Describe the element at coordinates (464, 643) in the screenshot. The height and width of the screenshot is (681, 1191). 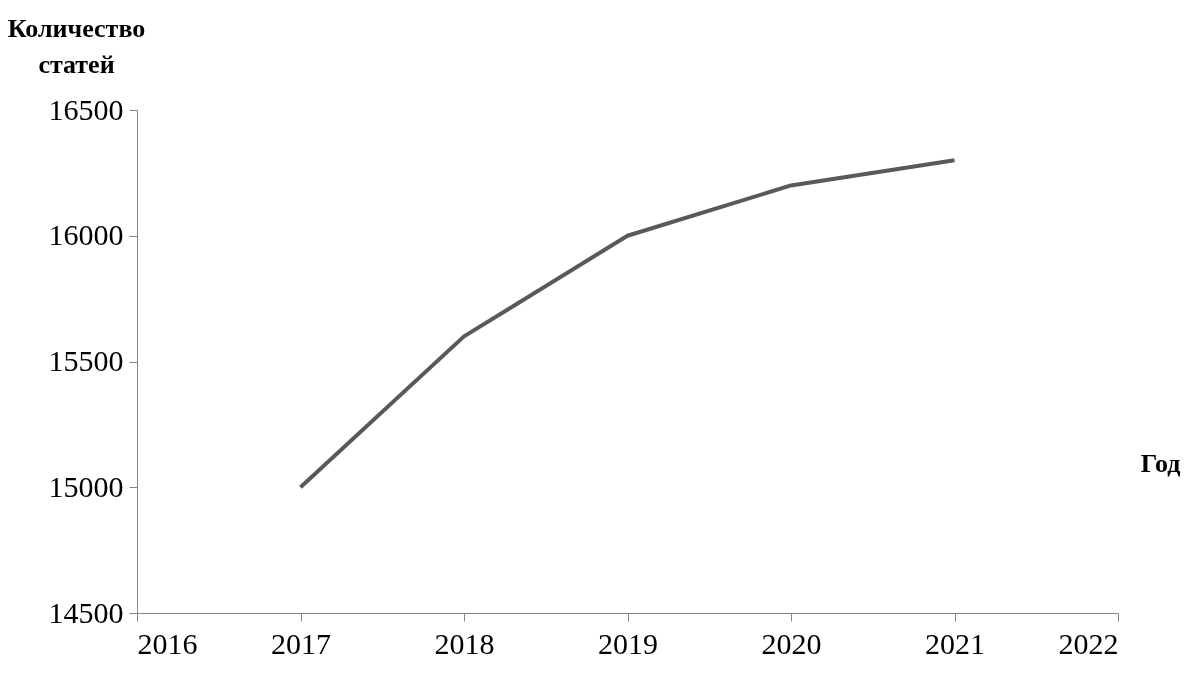
I see `x-tick-label: 2018` at that location.